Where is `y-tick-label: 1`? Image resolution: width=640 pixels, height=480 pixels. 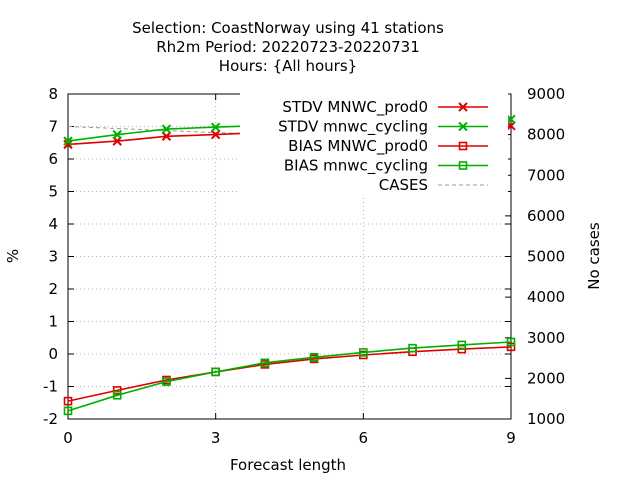
y-tick-label: 1 is located at coordinates (53, 322).